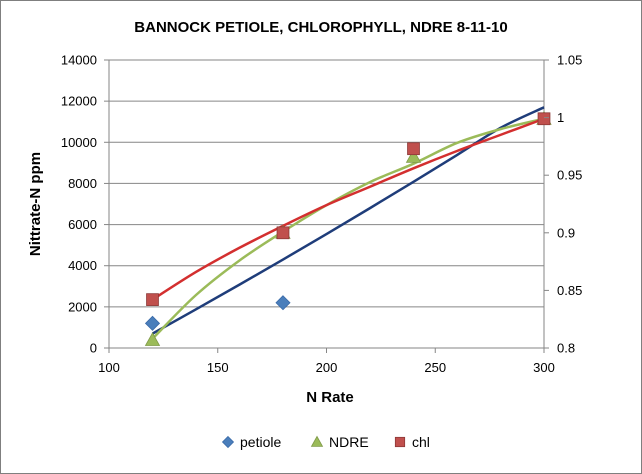 This screenshot has width=642, height=474. What do you see at coordinates (82, 265) in the screenshot?
I see `y-tick-label: 4000` at bounding box center [82, 265].